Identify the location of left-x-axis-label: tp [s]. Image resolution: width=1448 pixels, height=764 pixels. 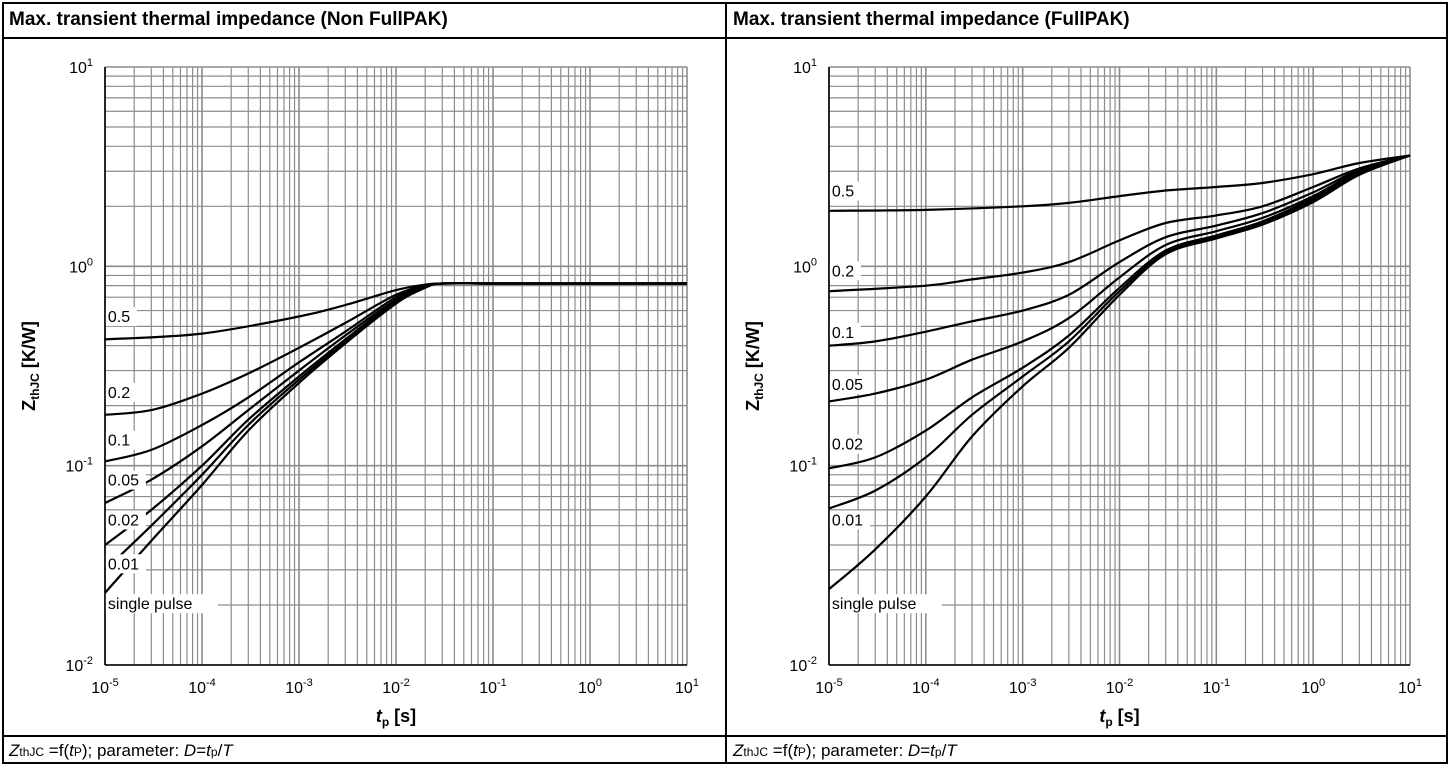
(396, 717).